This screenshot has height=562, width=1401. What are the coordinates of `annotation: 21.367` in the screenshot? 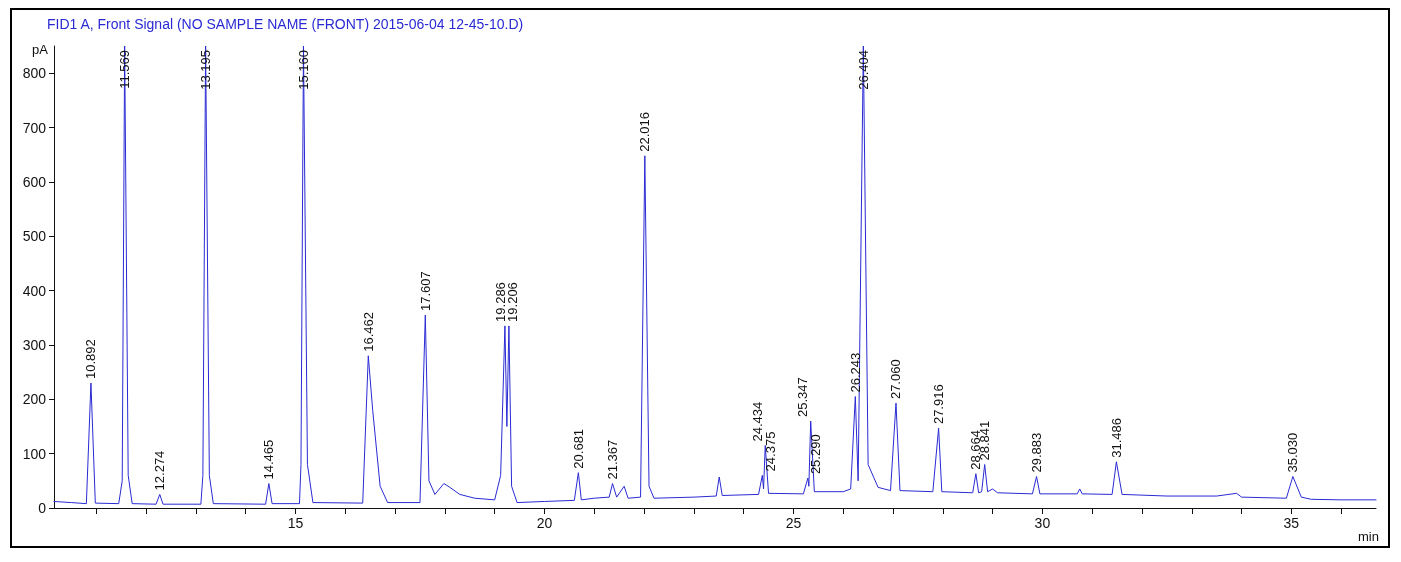 It's located at (613, 459).